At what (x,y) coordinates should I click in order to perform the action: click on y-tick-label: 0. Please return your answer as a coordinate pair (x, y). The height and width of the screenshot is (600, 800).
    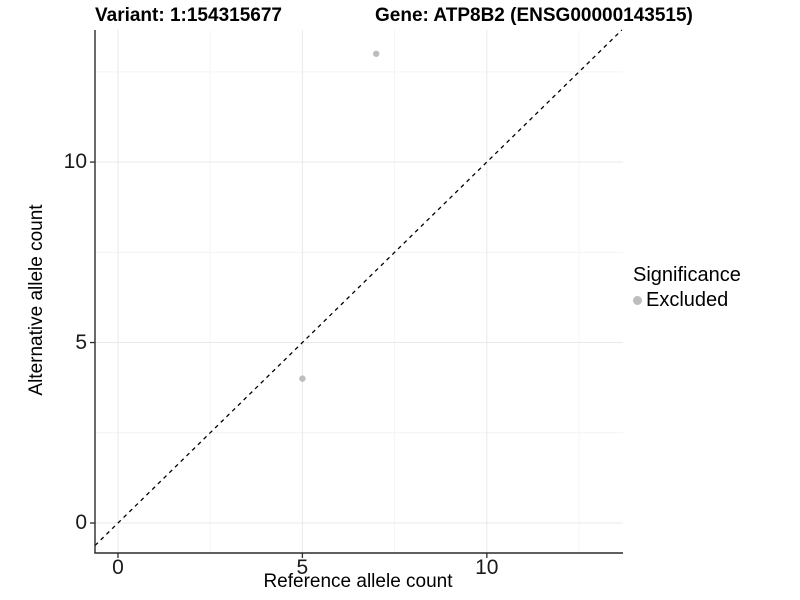
    Looking at the image, I should click on (81, 522).